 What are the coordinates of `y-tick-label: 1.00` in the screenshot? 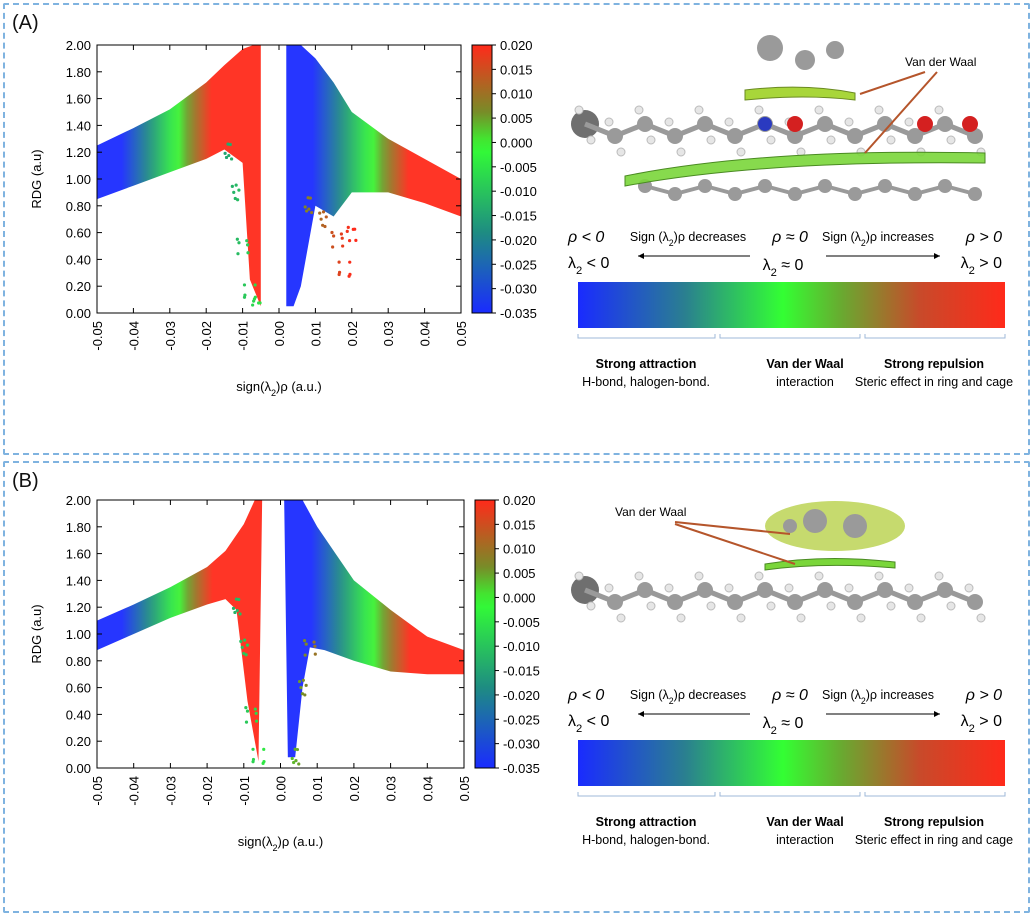 It's located at (78, 634).